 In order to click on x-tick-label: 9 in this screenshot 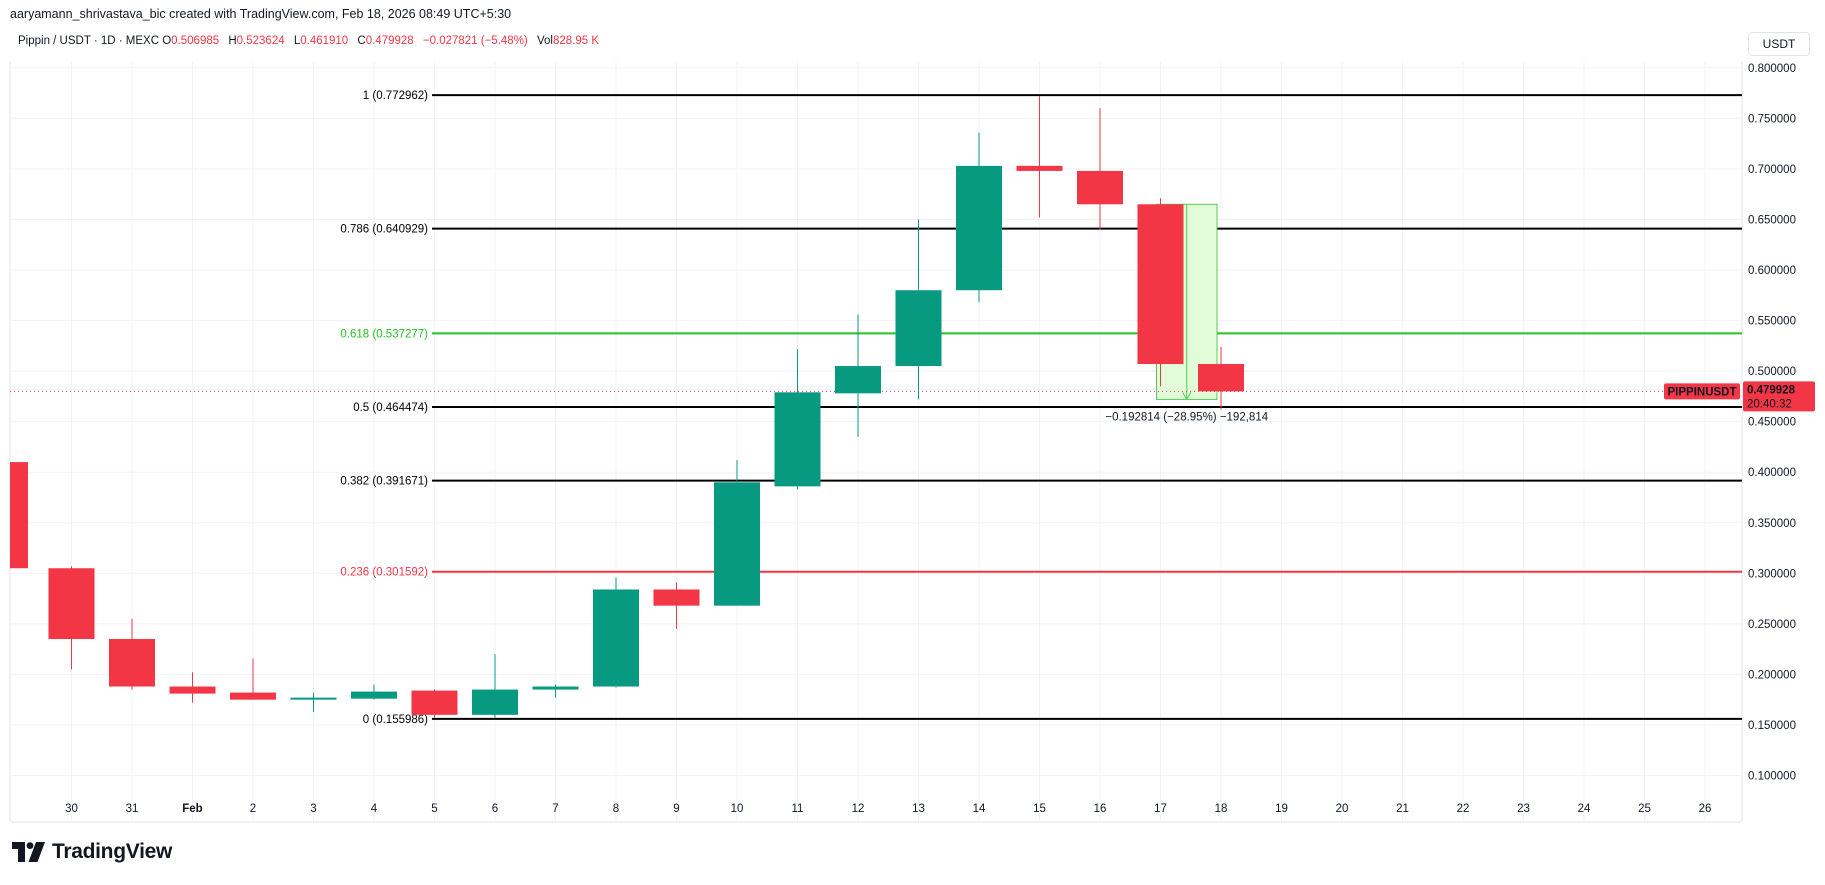, I will do `click(676, 809)`.